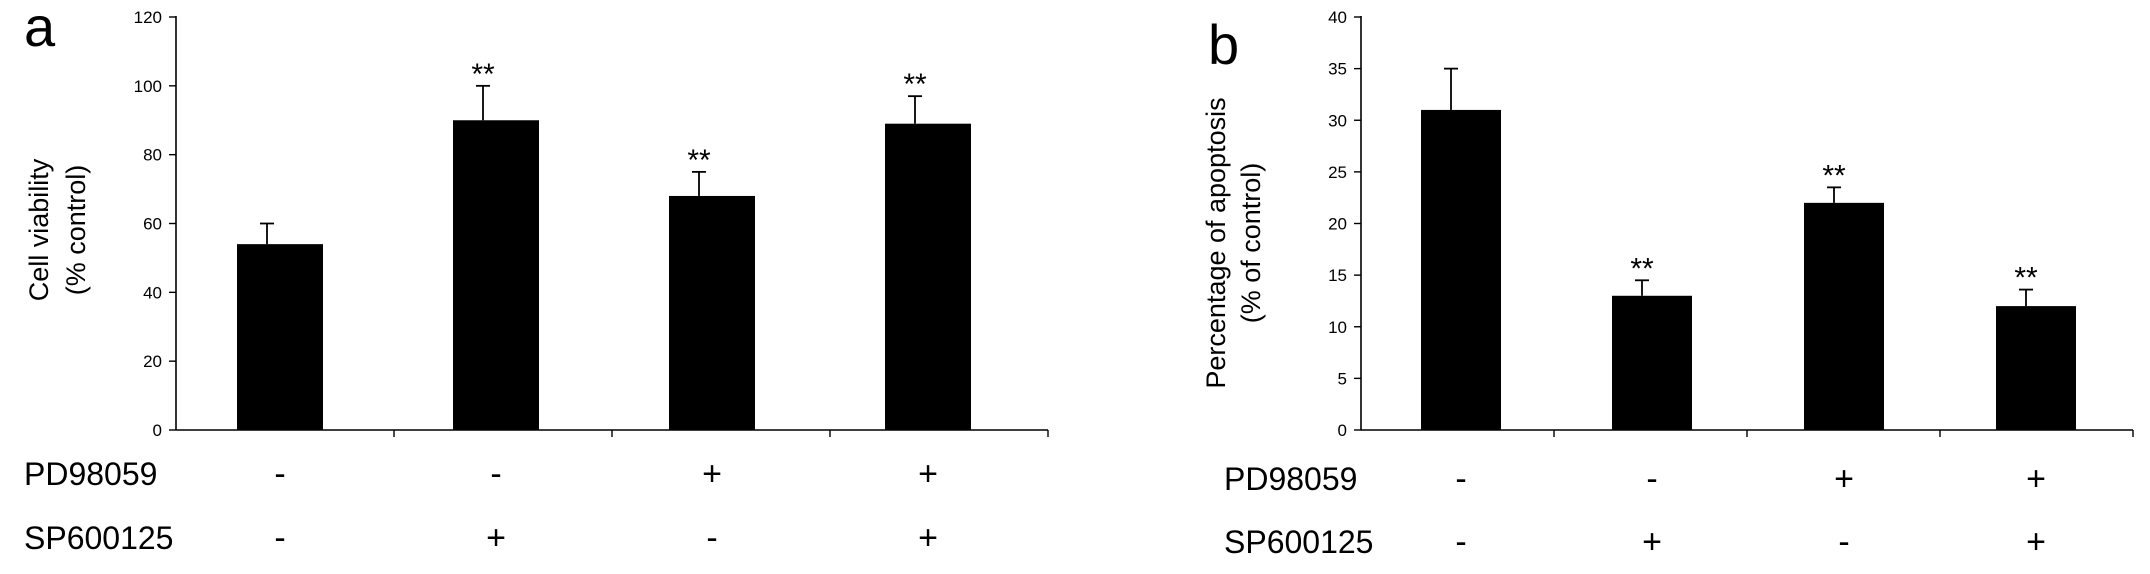 This screenshot has width=2150, height=574. Describe the element at coordinates (1337, 120) in the screenshot. I see `y-tick-label: 30` at that location.